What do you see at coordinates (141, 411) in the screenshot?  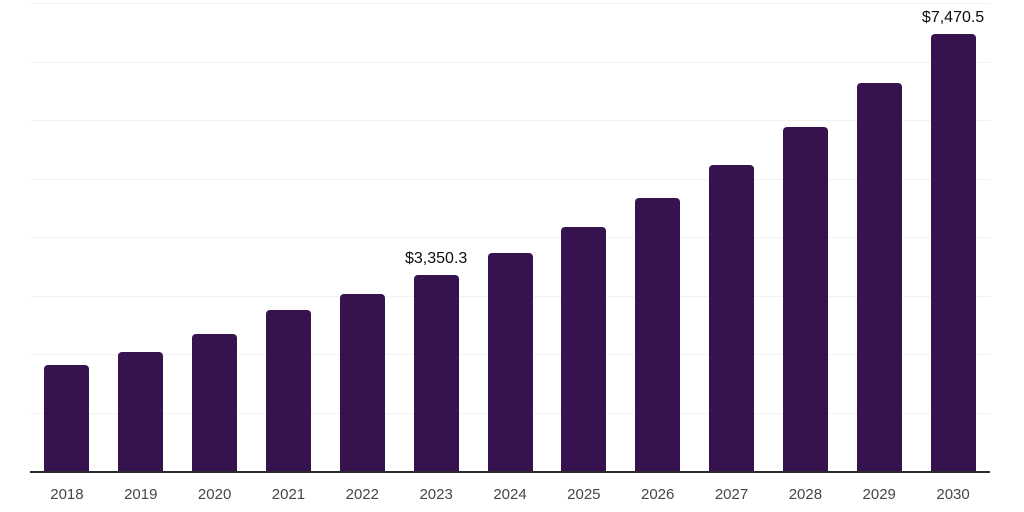 I see `bar-2019` at bounding box center [141, 411].